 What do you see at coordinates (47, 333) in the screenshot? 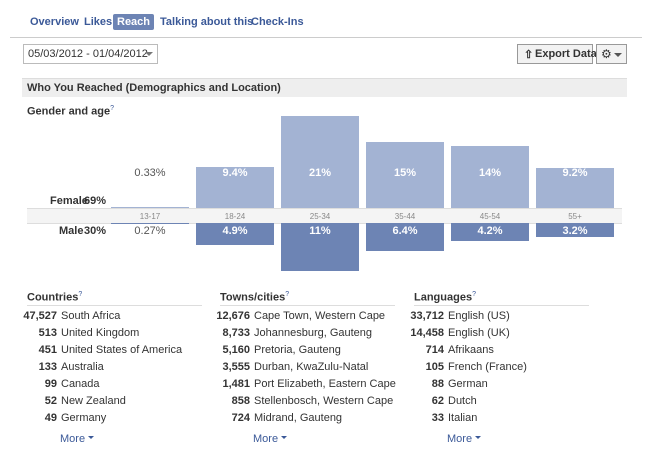
I see `list-count: 513` at bounding box center [47, 333].